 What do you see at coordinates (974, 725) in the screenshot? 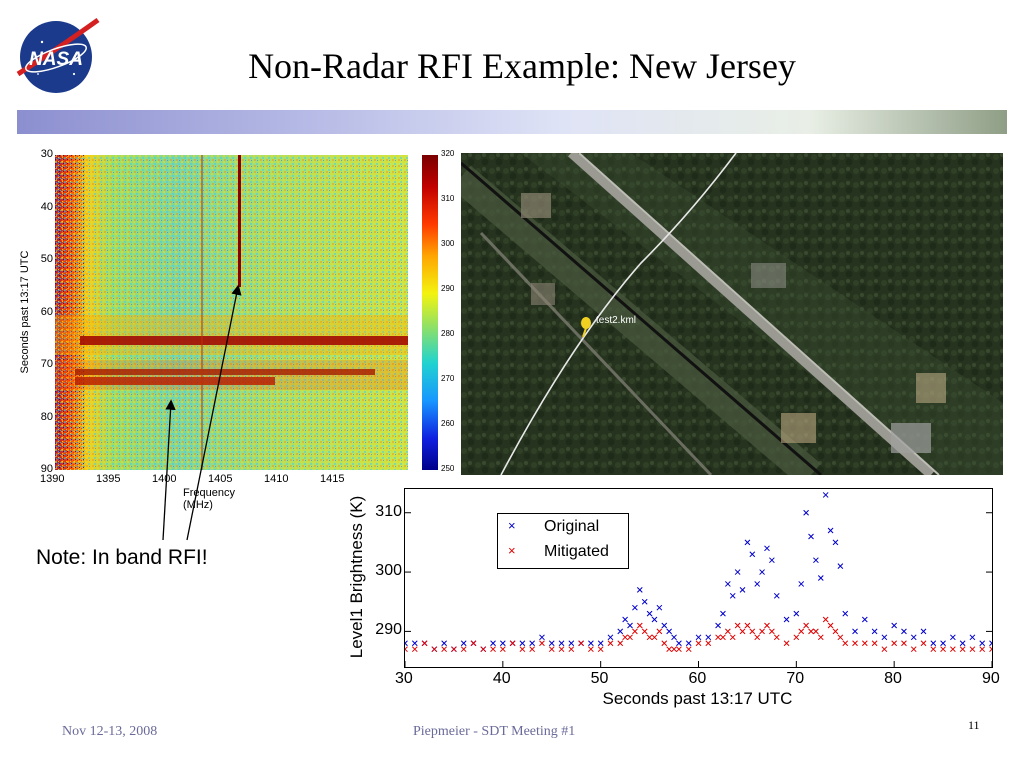
I see `page-number: 11` at bounding box center [974, 725].